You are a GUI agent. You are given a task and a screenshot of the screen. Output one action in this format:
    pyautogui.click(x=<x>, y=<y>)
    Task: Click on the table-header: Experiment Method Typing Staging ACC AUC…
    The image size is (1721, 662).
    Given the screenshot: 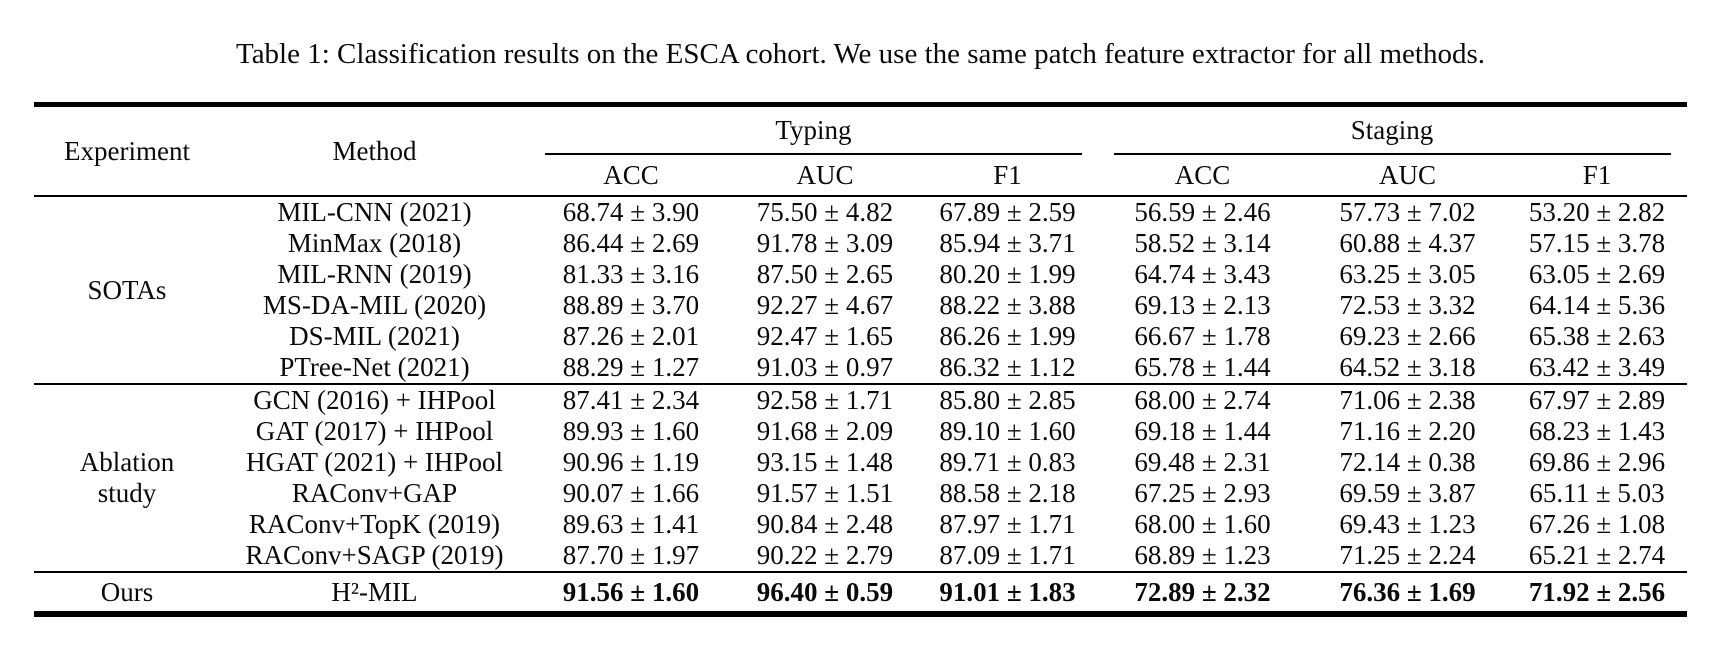 What is the action you would take?
    pyautogui.click(x=860, y=150)
    